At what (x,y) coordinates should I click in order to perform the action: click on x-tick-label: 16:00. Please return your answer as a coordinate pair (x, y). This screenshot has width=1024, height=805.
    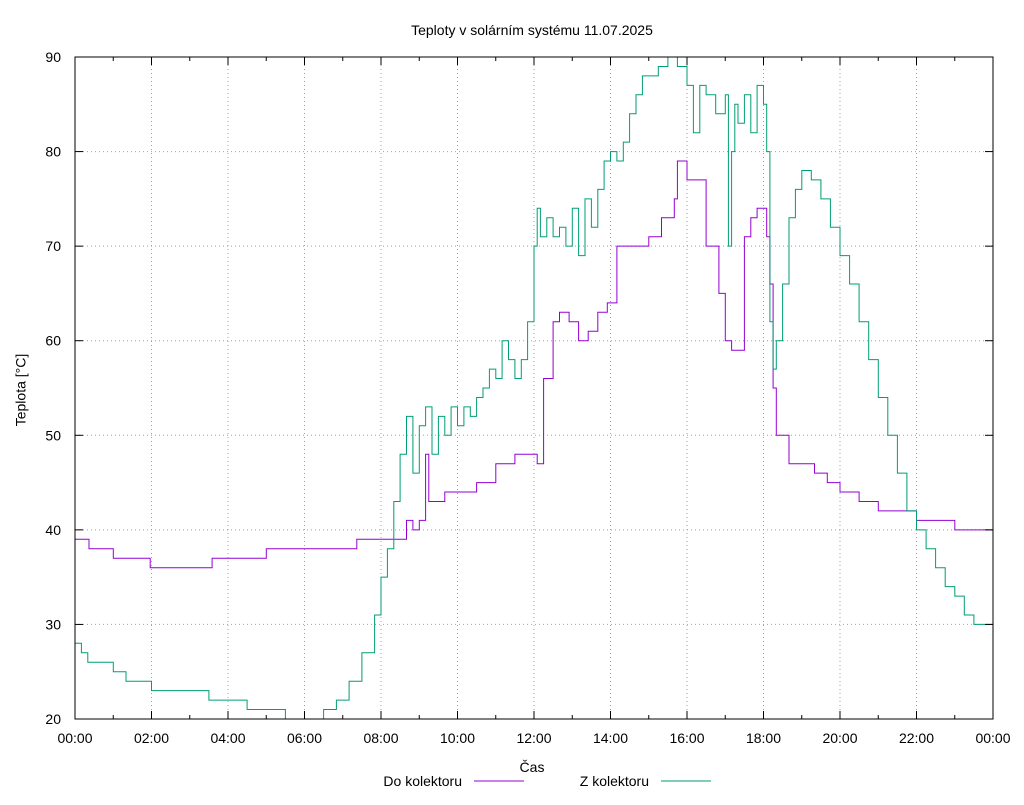
    Looking at the image, I should click on (686, 738).